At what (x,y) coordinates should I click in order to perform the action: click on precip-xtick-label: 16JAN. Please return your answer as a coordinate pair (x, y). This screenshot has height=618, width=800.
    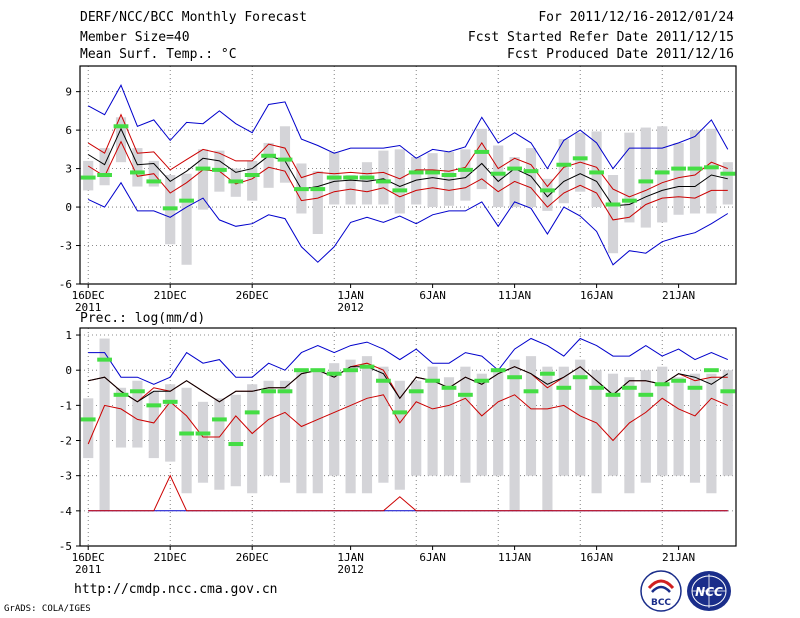
    Looking at the image, I should click on (596, 557).